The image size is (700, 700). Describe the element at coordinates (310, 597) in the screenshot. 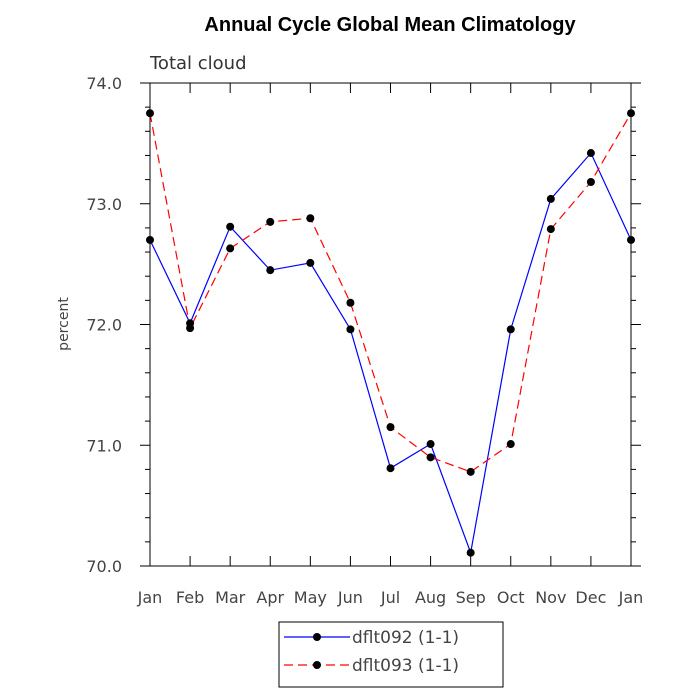

I see `x-tick-label: May` at that location.